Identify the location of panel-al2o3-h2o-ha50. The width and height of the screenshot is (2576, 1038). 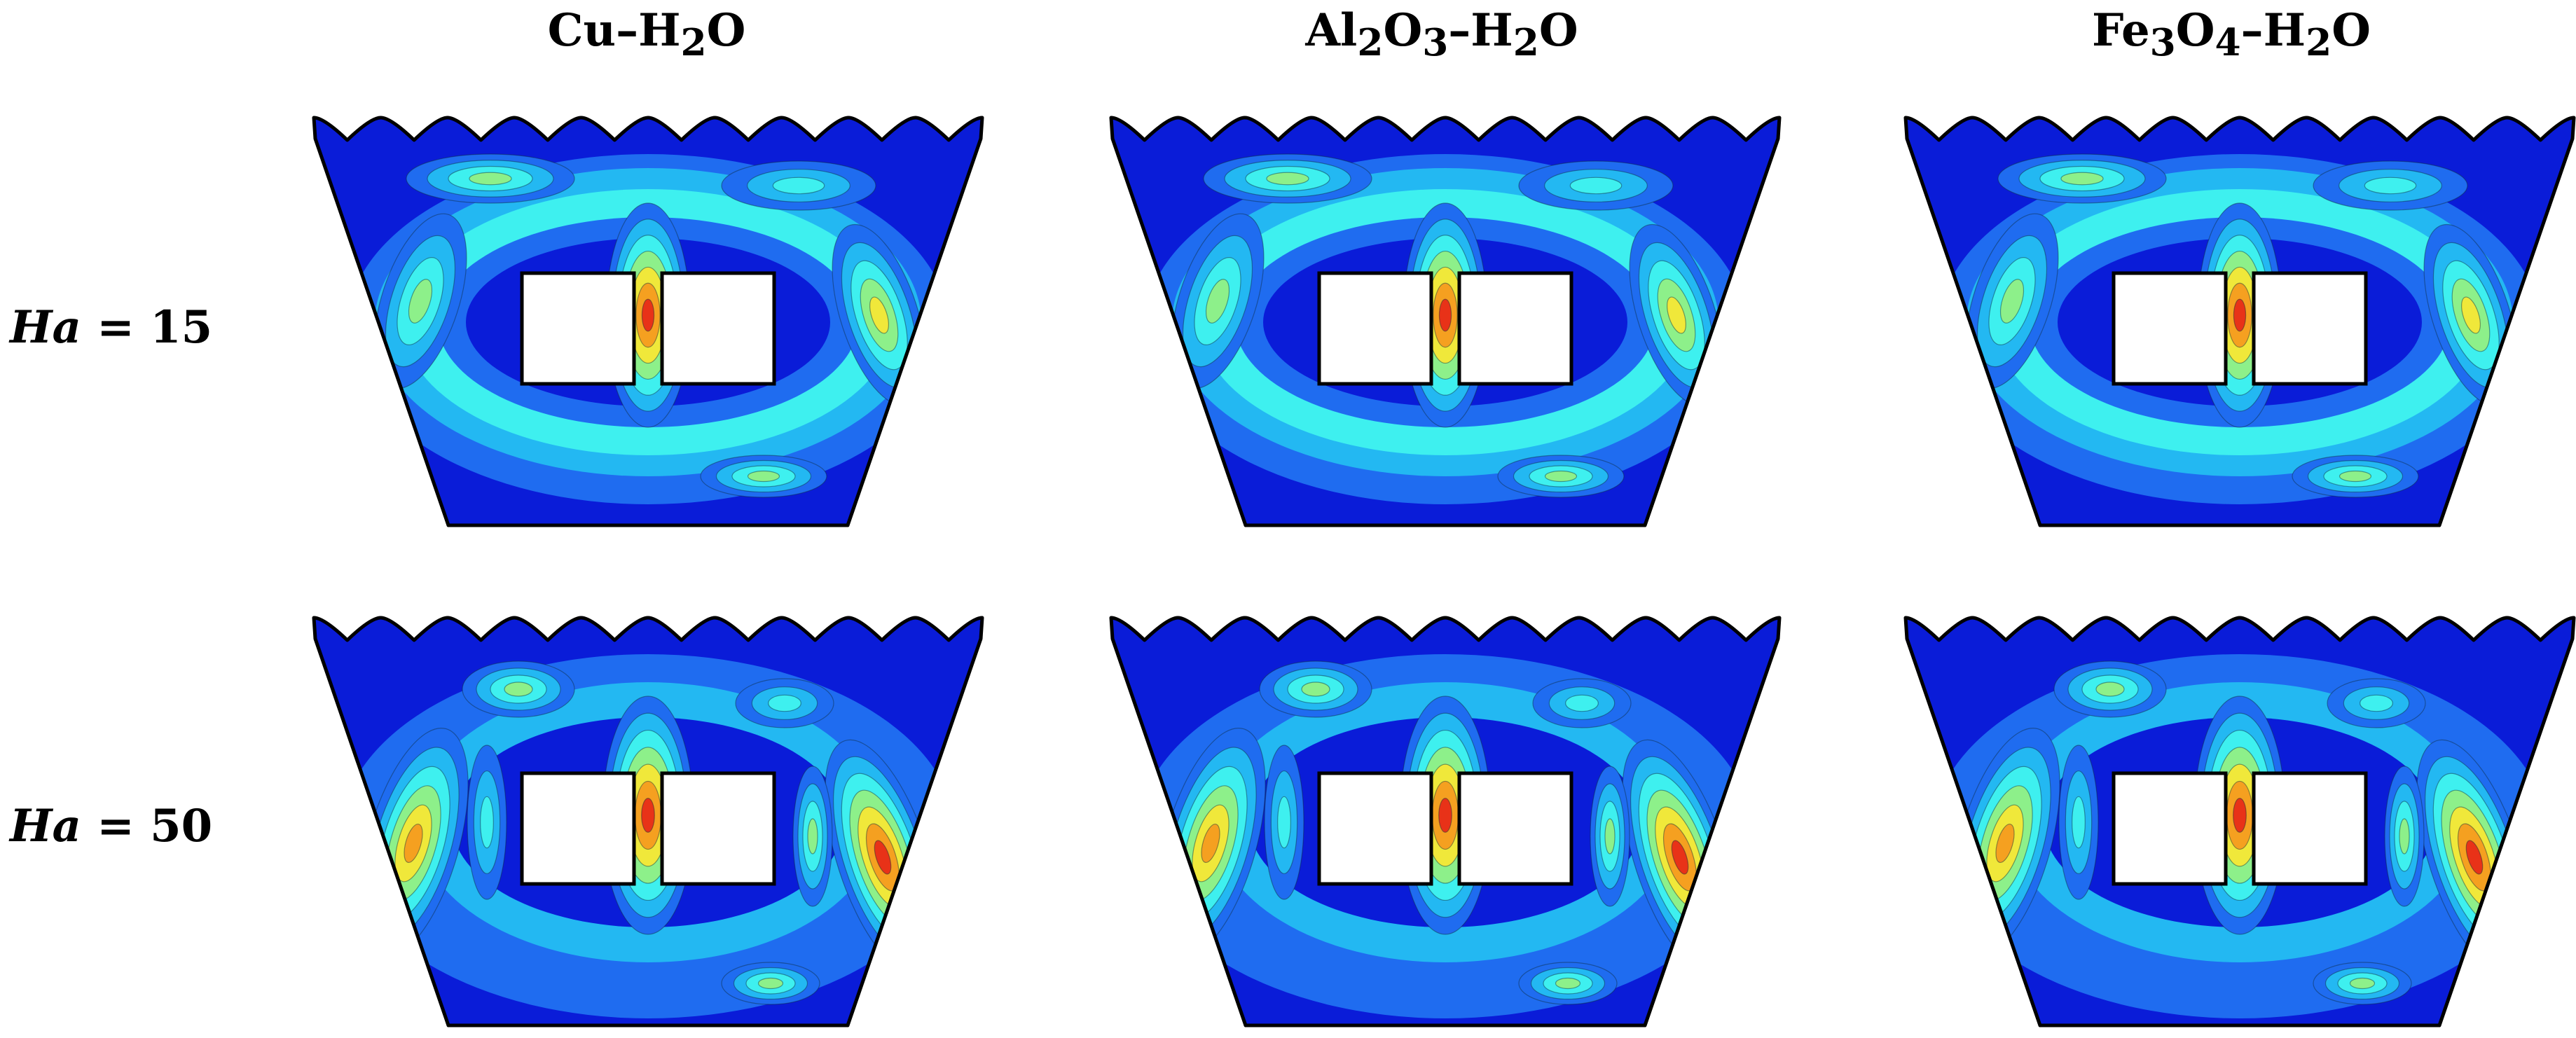
(1445, 822).